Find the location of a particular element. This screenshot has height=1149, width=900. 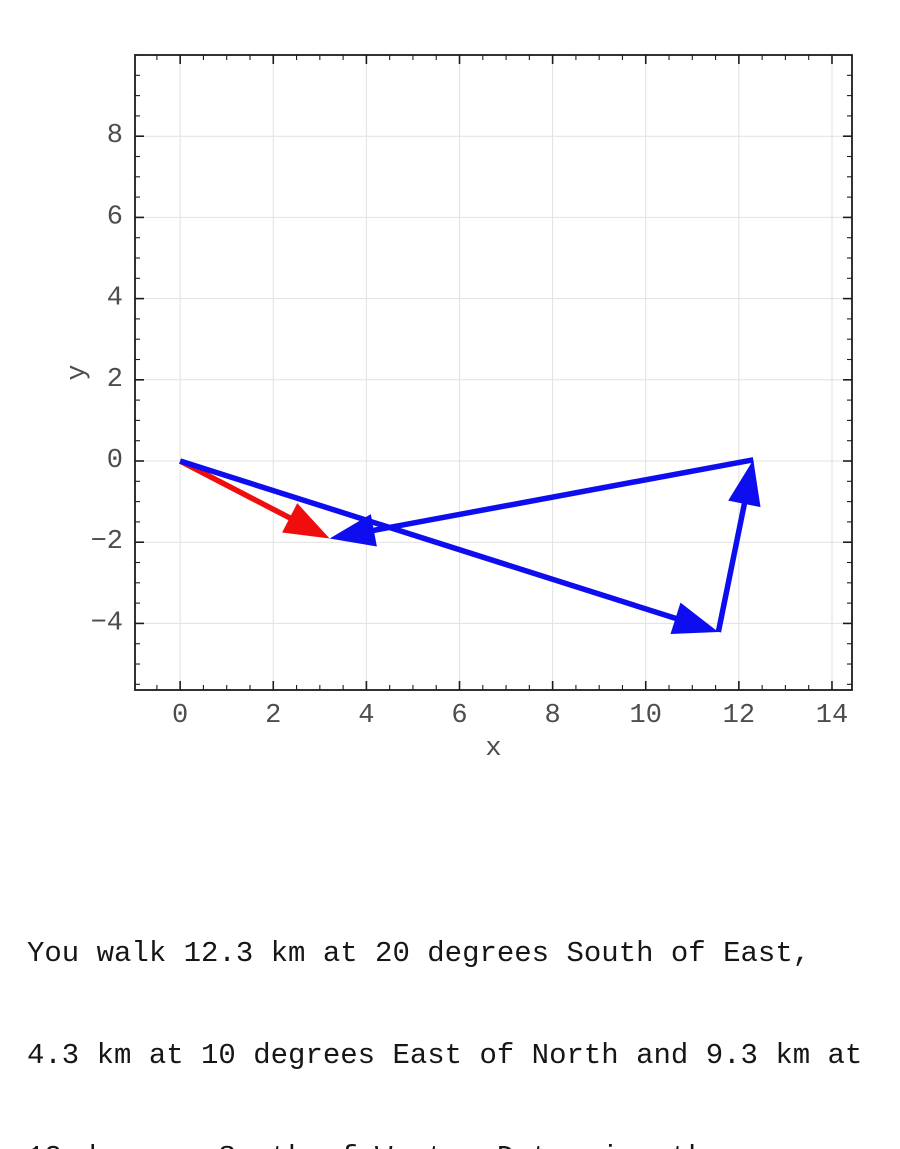

y-tick-label: 6 is located at coordinates (115, 217).